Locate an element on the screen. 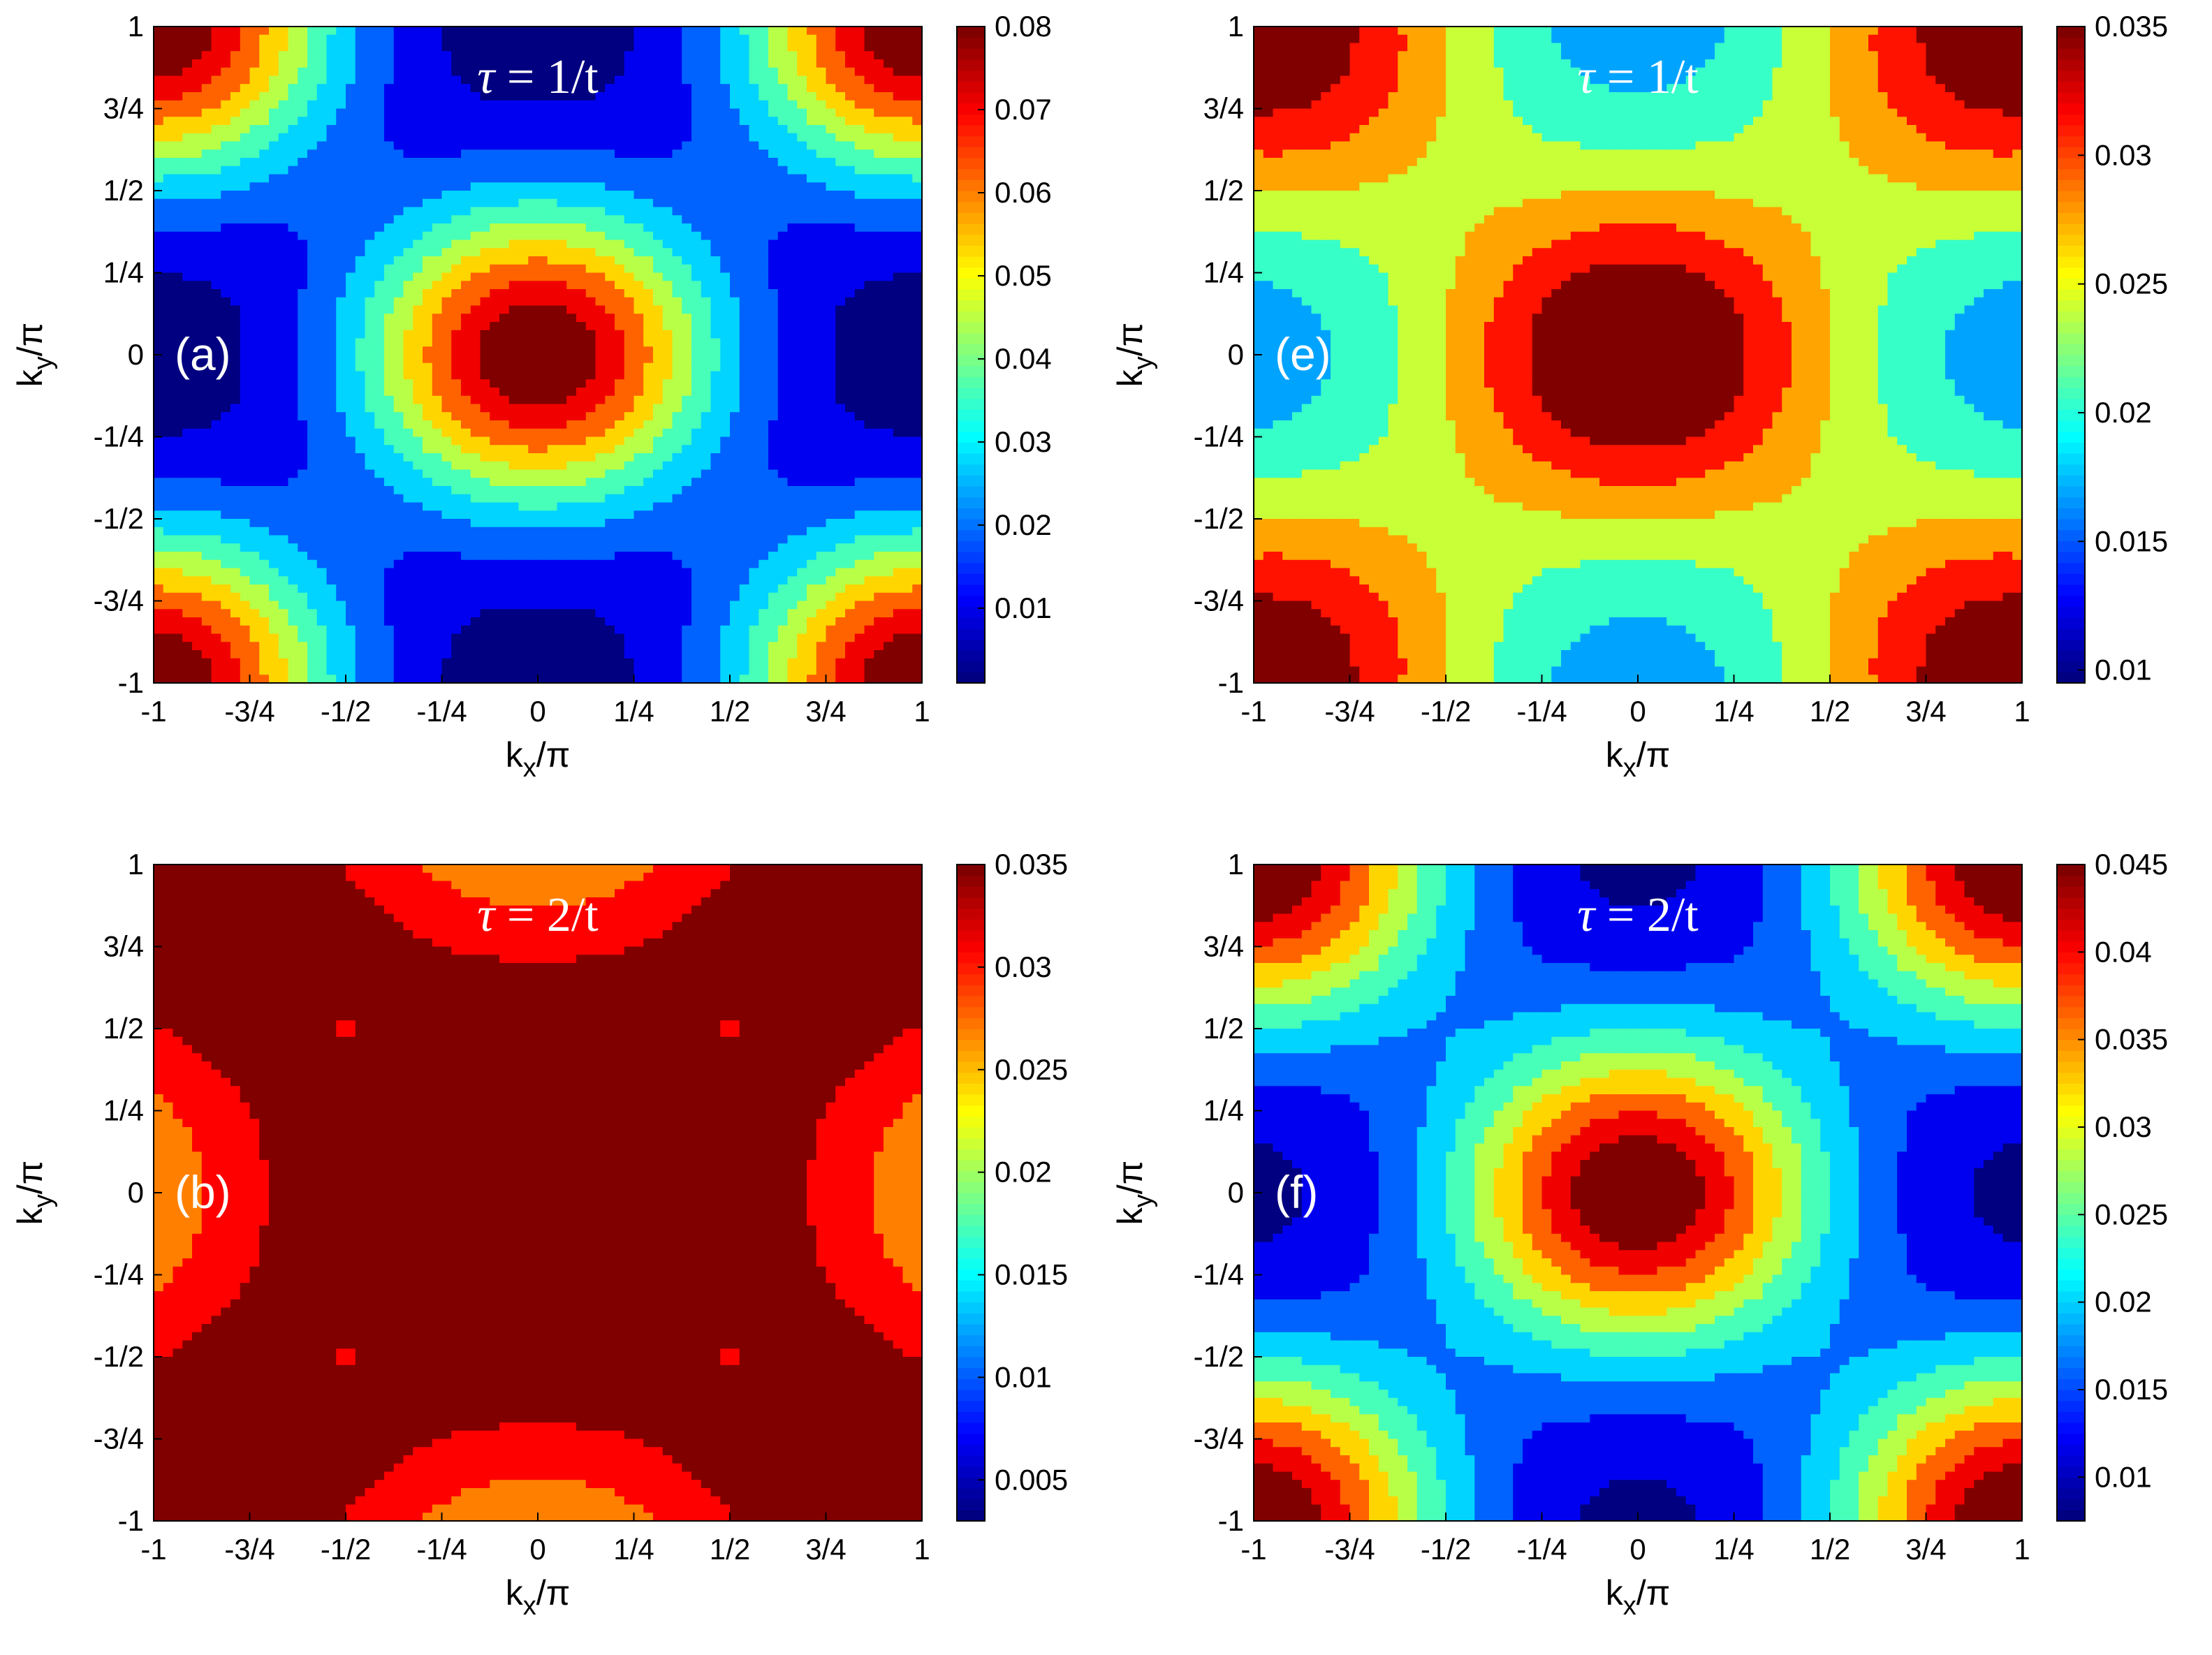  heatmap-a is located at coordinates (538, 355).